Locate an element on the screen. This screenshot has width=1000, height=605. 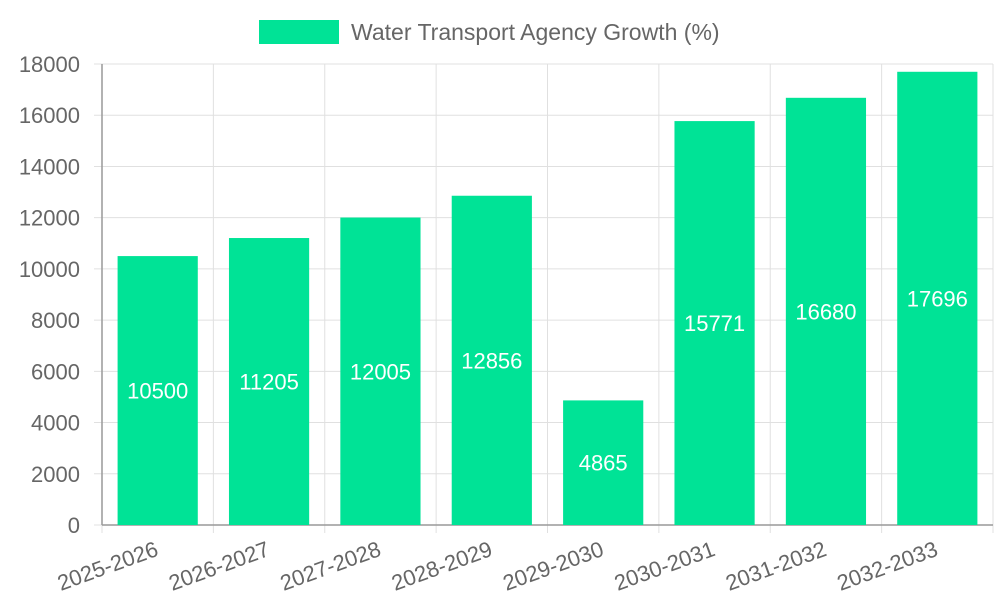
y-tick-label: 10000 is located at coordinates (49, 269).